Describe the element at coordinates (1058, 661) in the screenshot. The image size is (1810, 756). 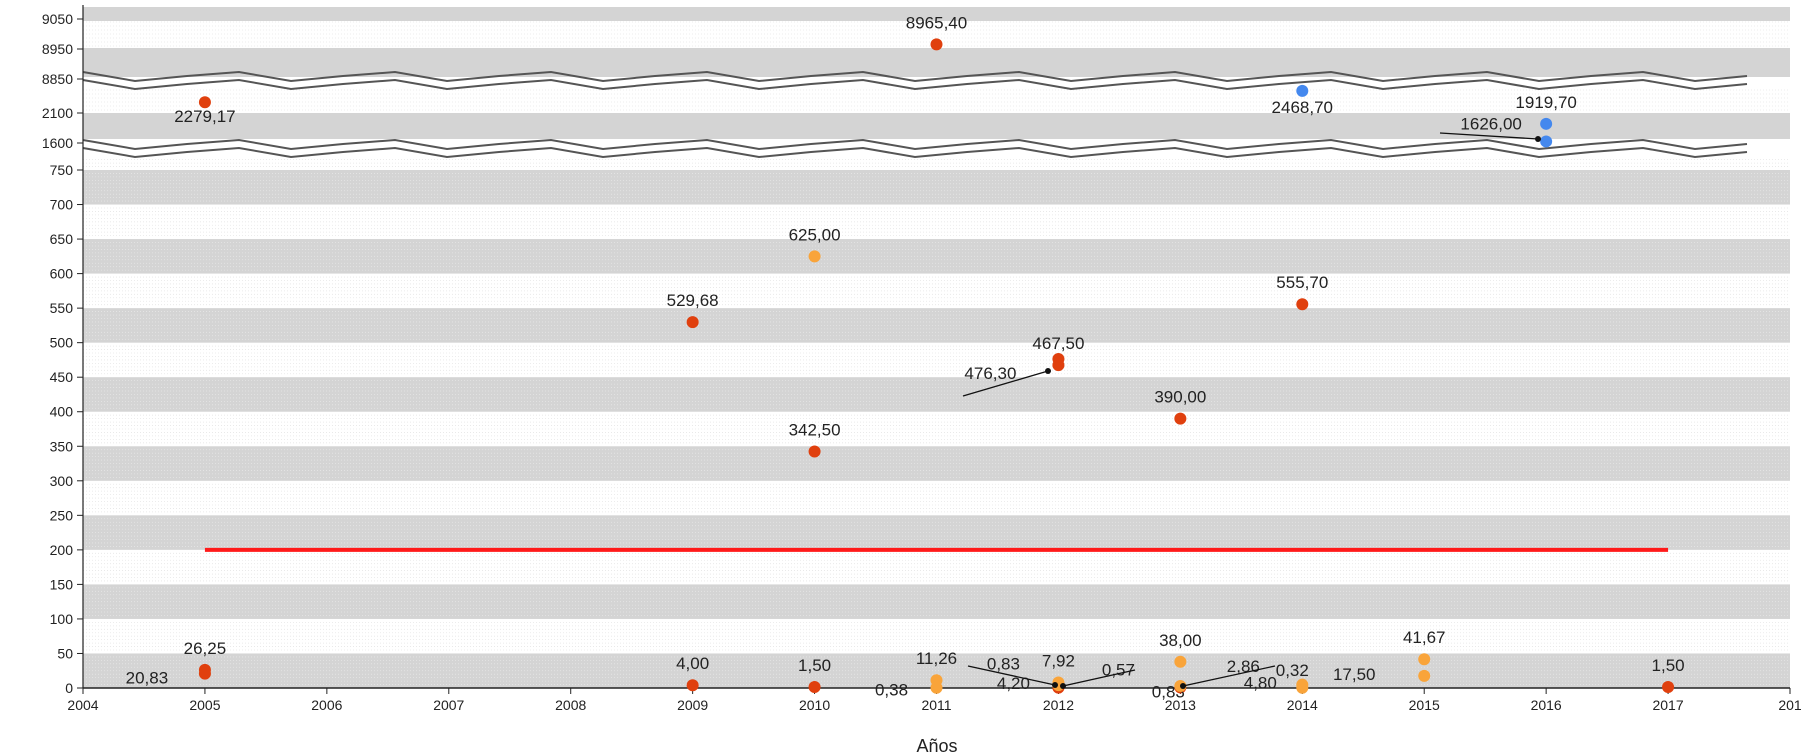
I see `data-label: 7,92` at that location.